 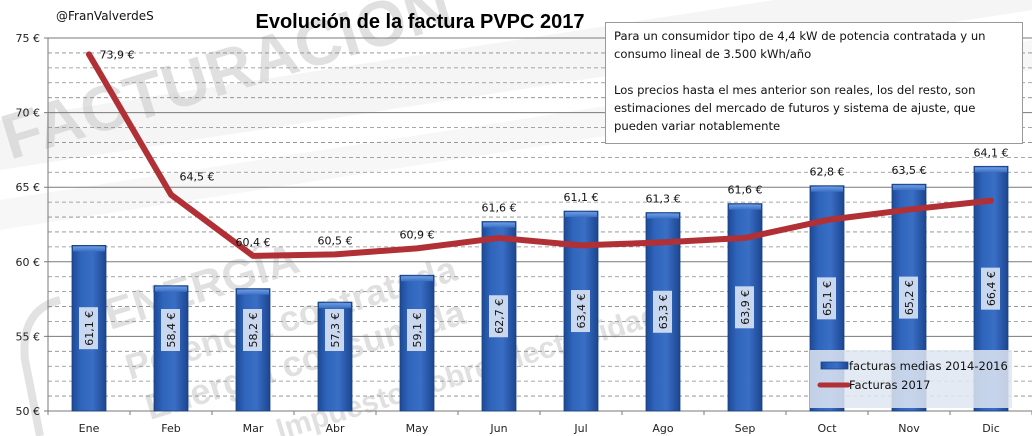 What do you see at coordinates (170, 428) in the screenshot?
I see `x-tick-label: Feb` at bounding box center [170, 428].